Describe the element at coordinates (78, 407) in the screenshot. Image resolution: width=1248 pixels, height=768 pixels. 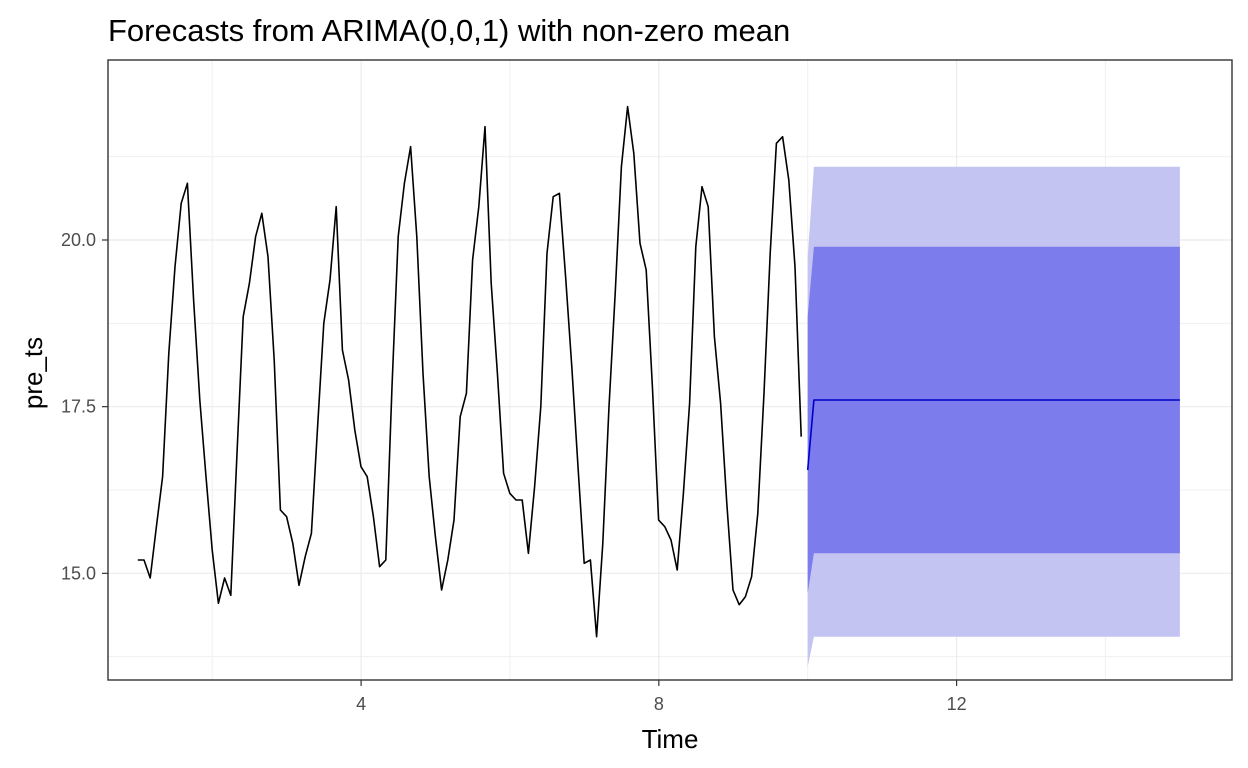
I see `y-tick-label: 17.5` at that location.